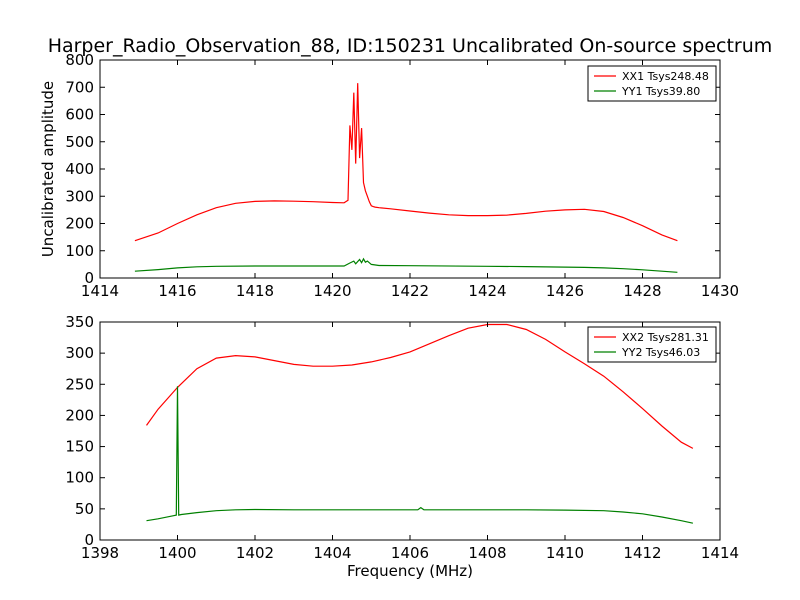  I want to click on top-ytick-label: 400, so click(79, 169).